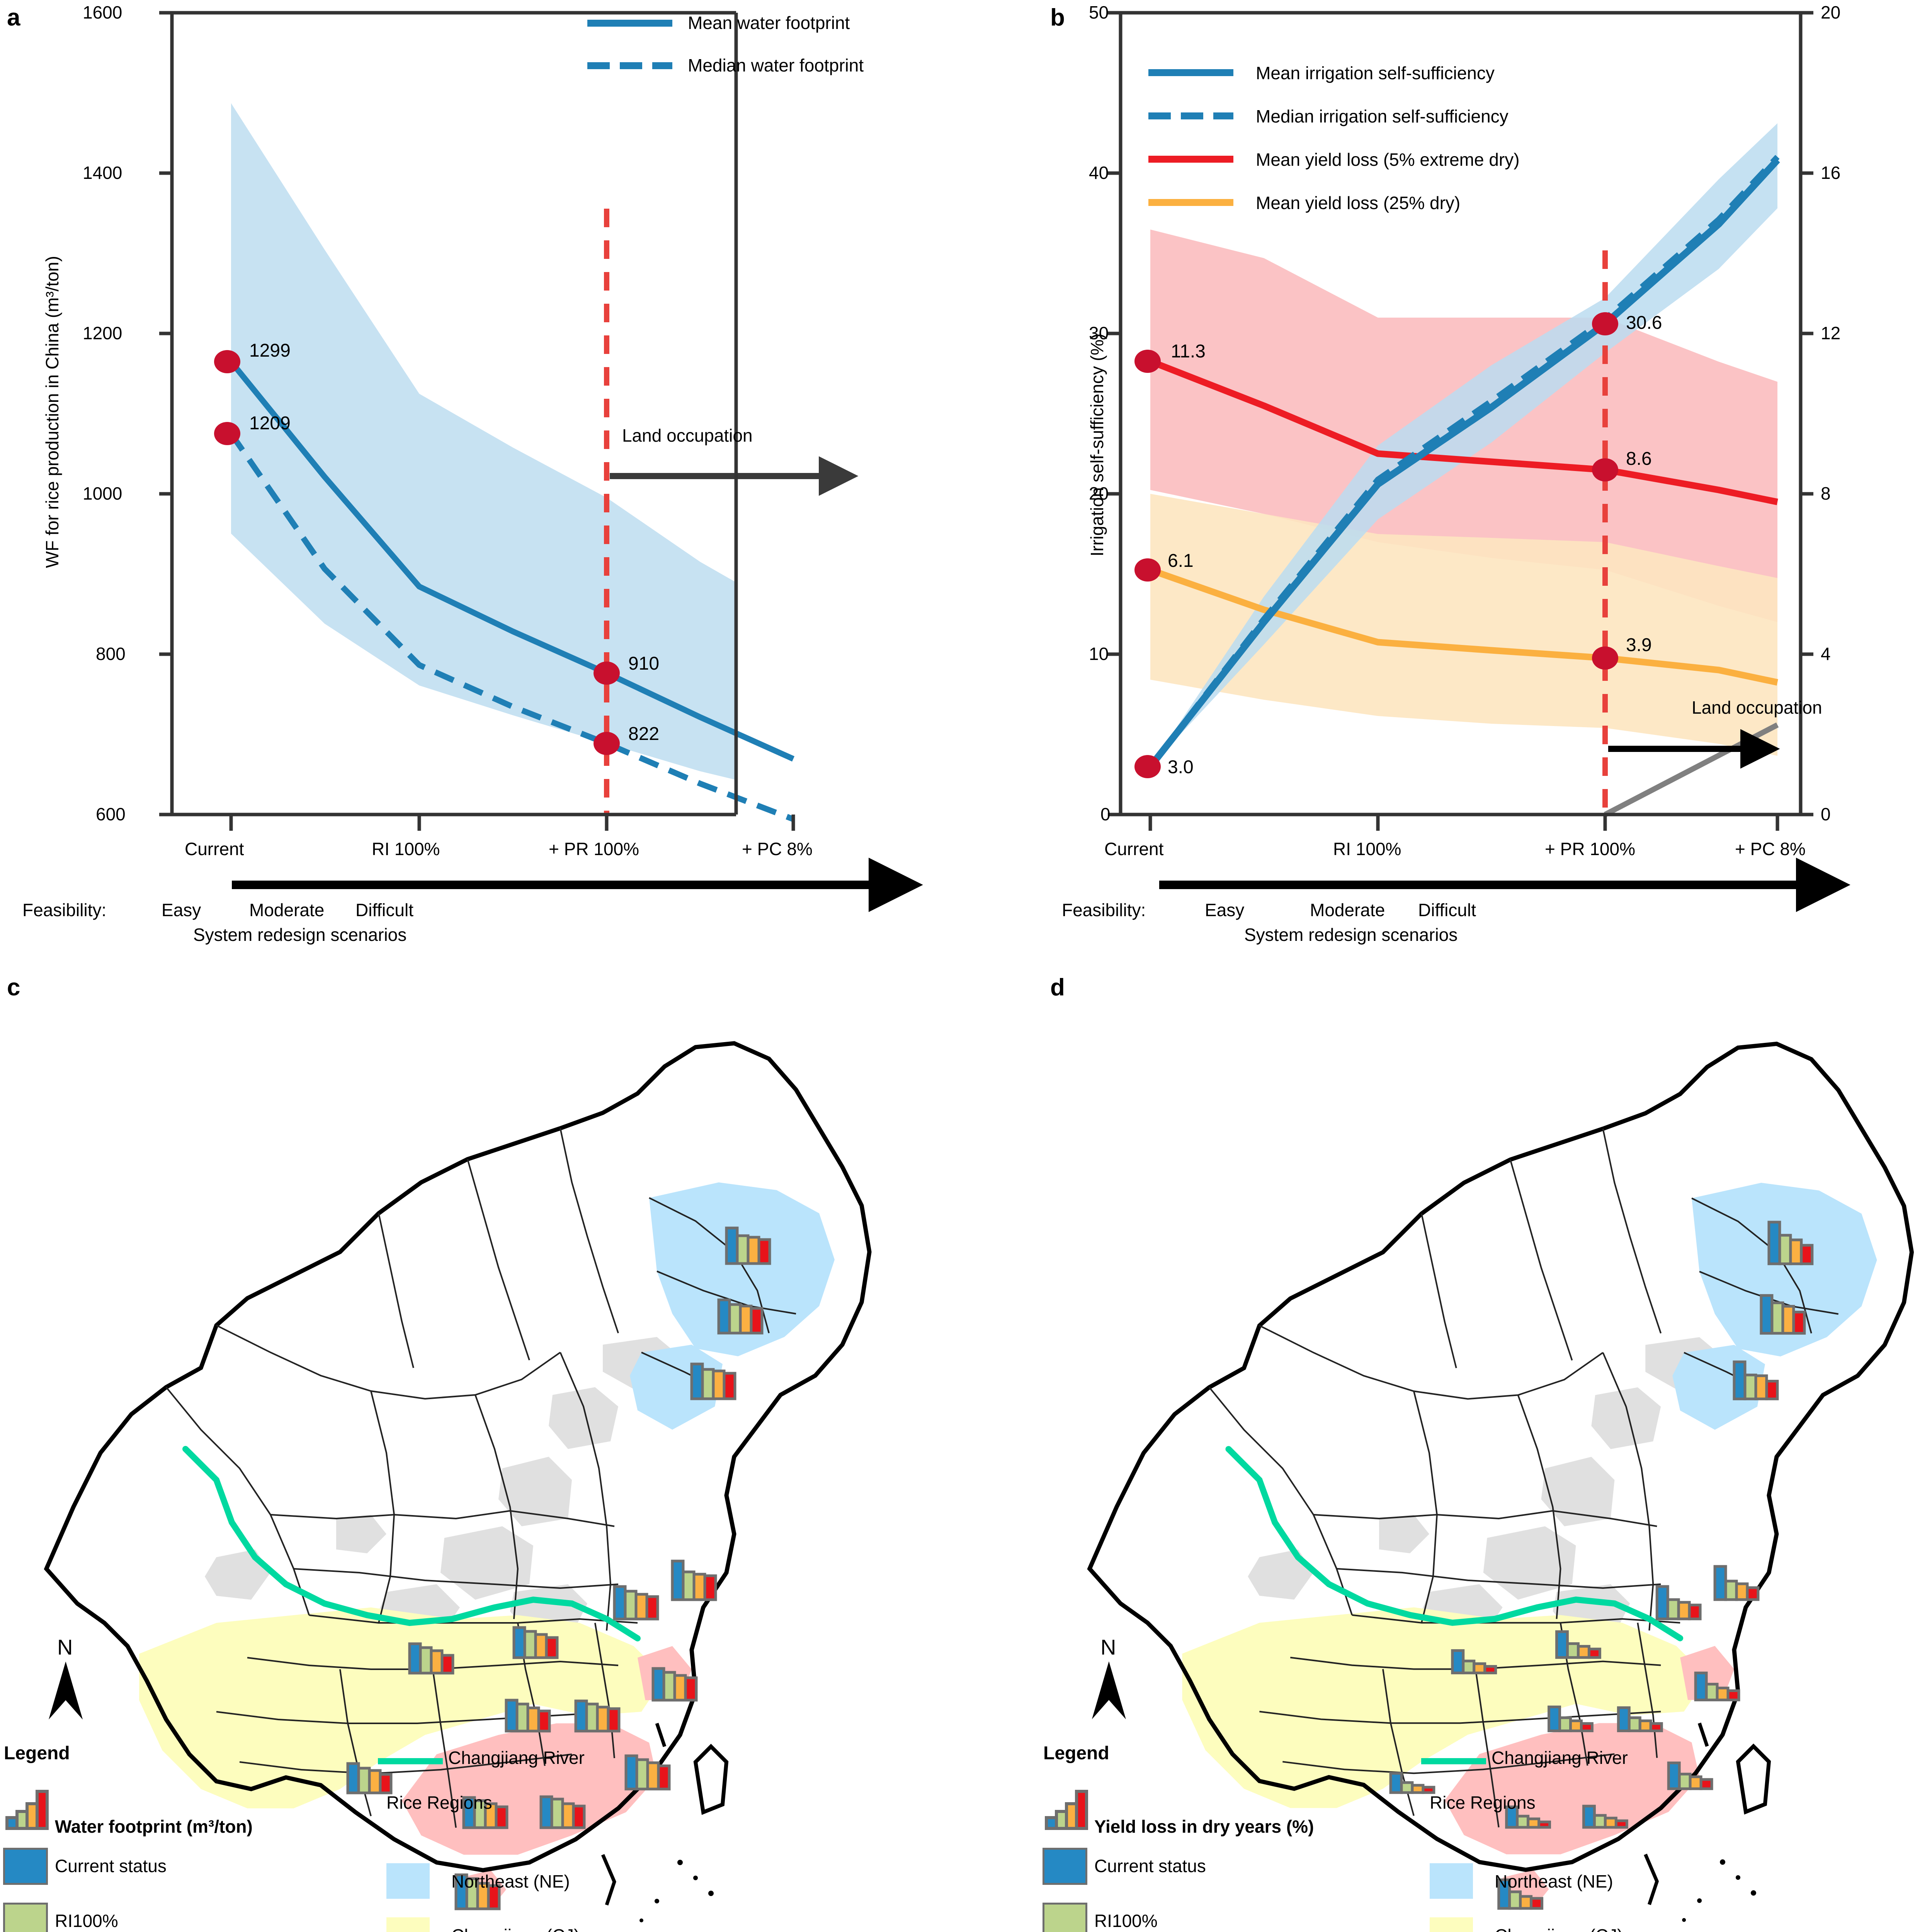  I want to click on panel-d-swatch-current, so click(1065, 1867).